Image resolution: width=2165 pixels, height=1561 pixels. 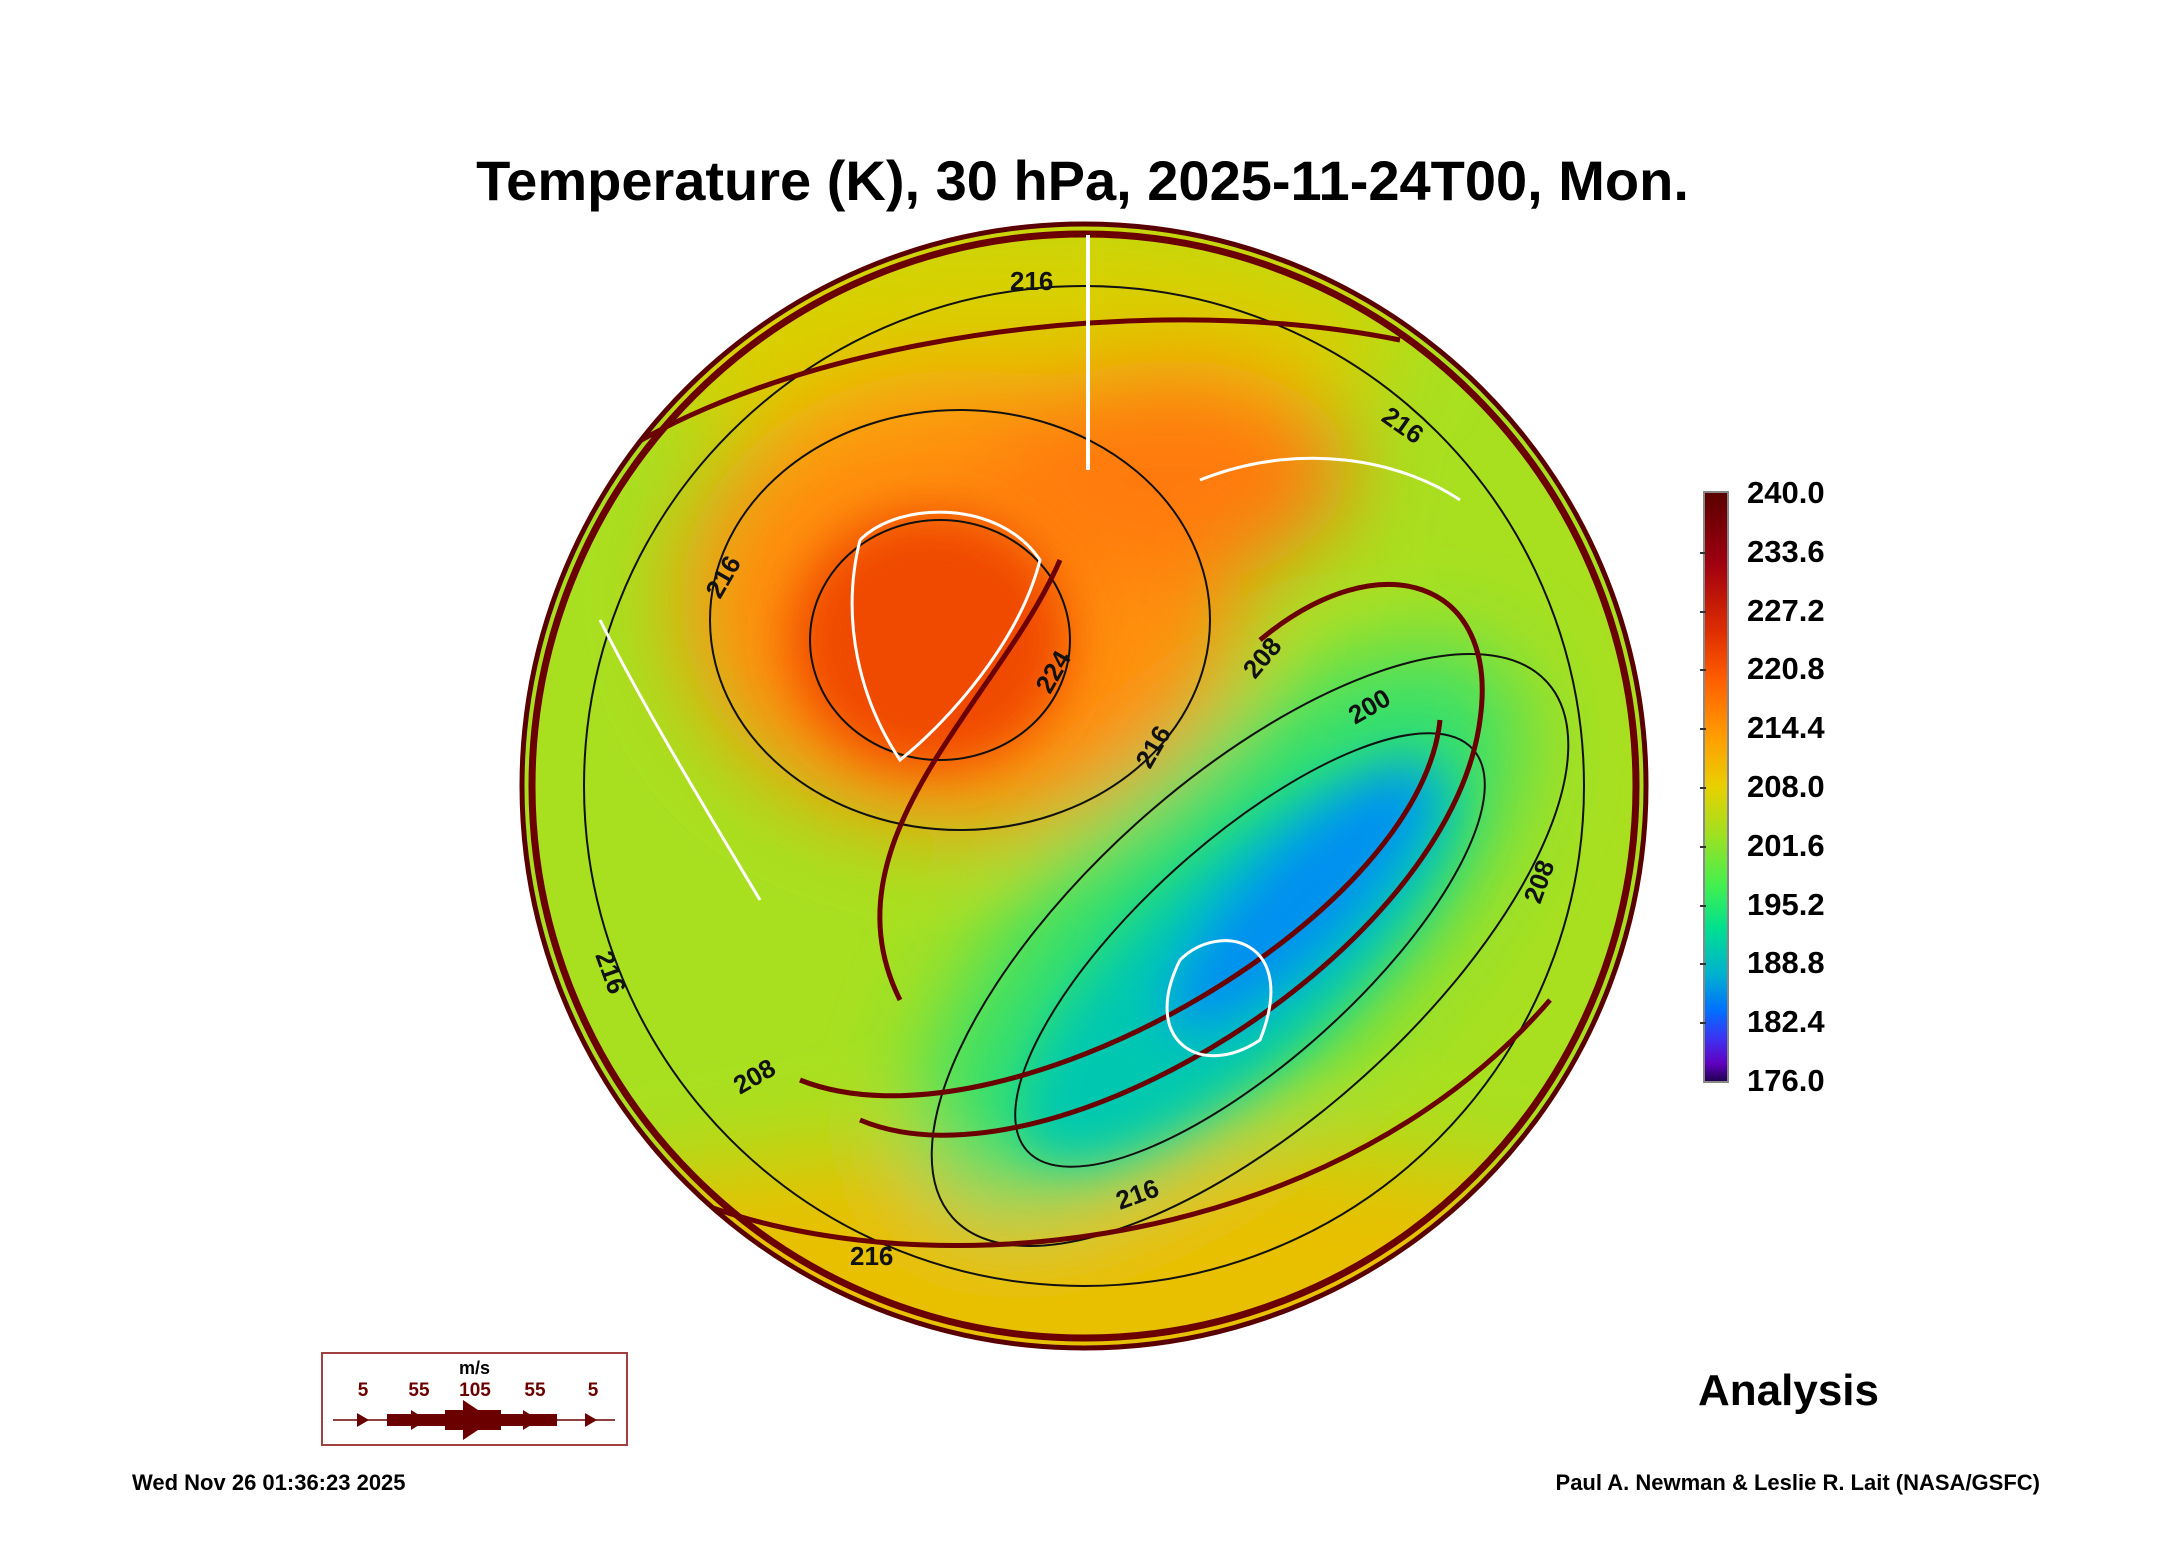 I want to click on colorbar, so click(x=1716, y=787).